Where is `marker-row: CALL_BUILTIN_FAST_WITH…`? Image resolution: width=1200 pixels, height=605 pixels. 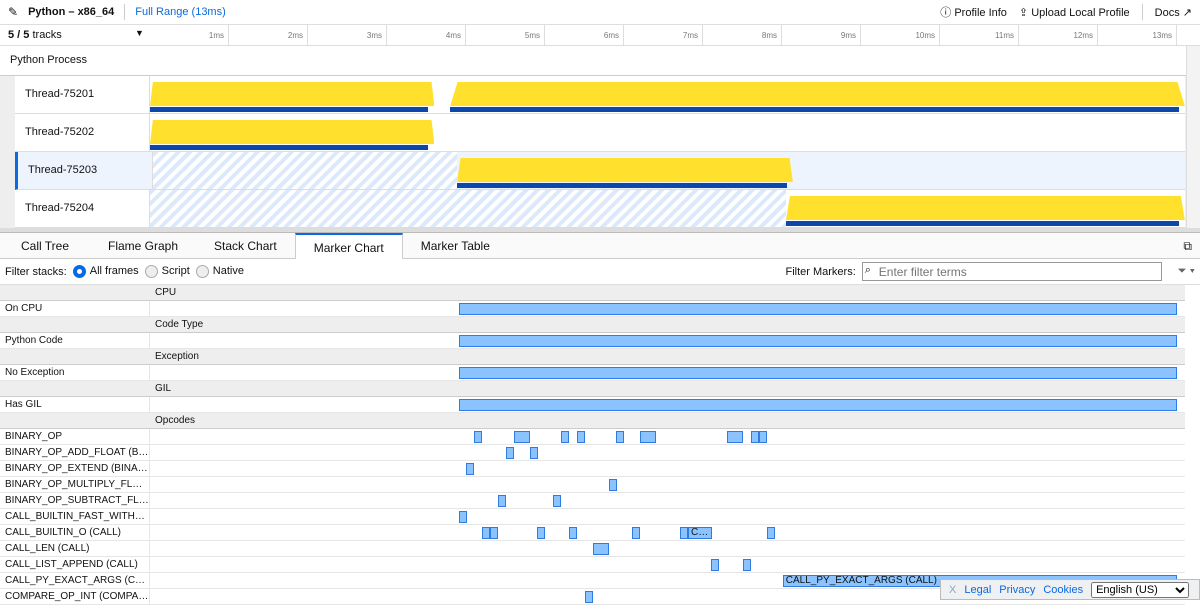
marker-row: CALL_BUILTIN_FAST_WITH… is located at coordinates (592, 517).